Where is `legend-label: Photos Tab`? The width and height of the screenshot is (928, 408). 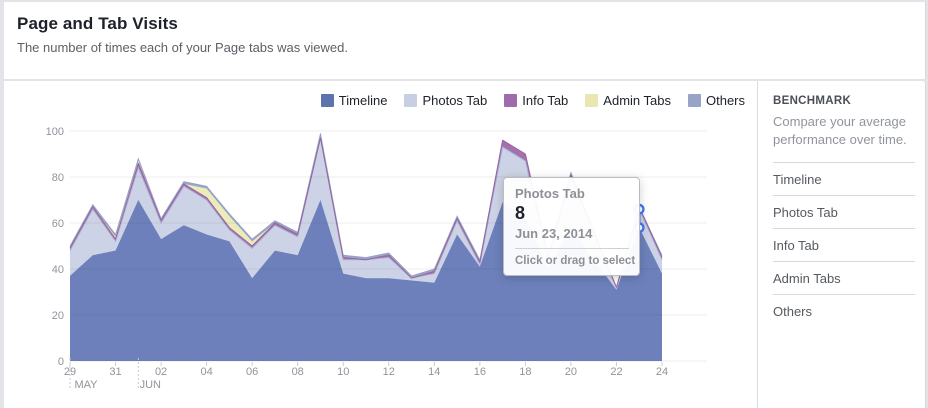 legend-label: Photos Tab is located at coordinates (455, 100).